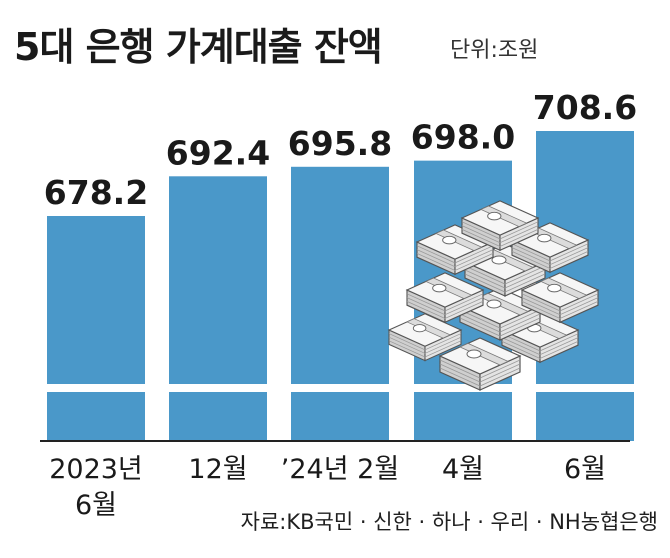 This screenshot has width=670, height=558. What do you see at coordinates (198, 47) in the screenshot?
I see `chart-title: 5대 은행 가계대출 잔액` at bounding box center [198, 47].